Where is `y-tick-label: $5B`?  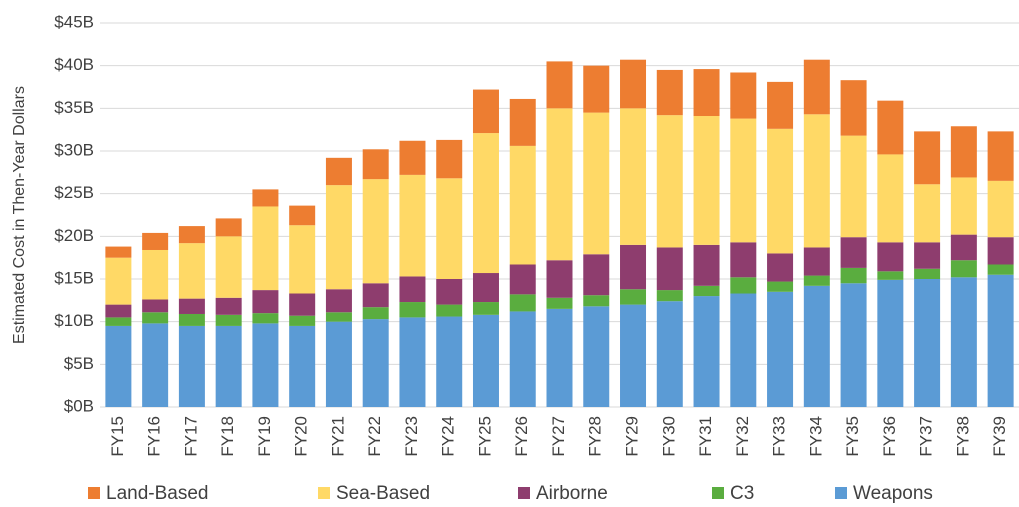
y-tick-label: $5B is located at coordinates (79, 363).